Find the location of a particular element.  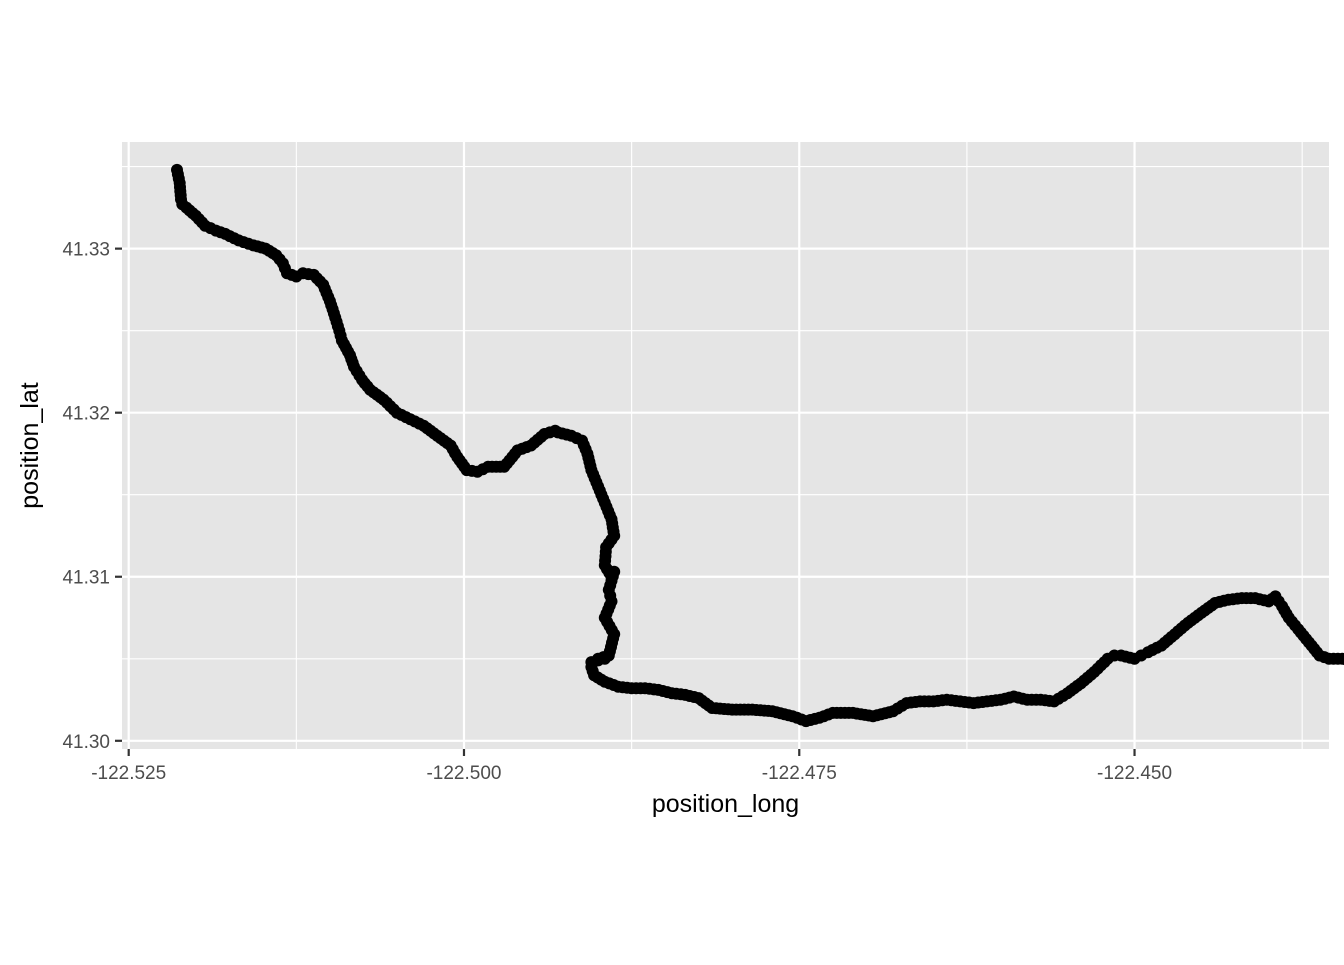

y-tick-label: 41.31 is located at coordinates (86, 578).